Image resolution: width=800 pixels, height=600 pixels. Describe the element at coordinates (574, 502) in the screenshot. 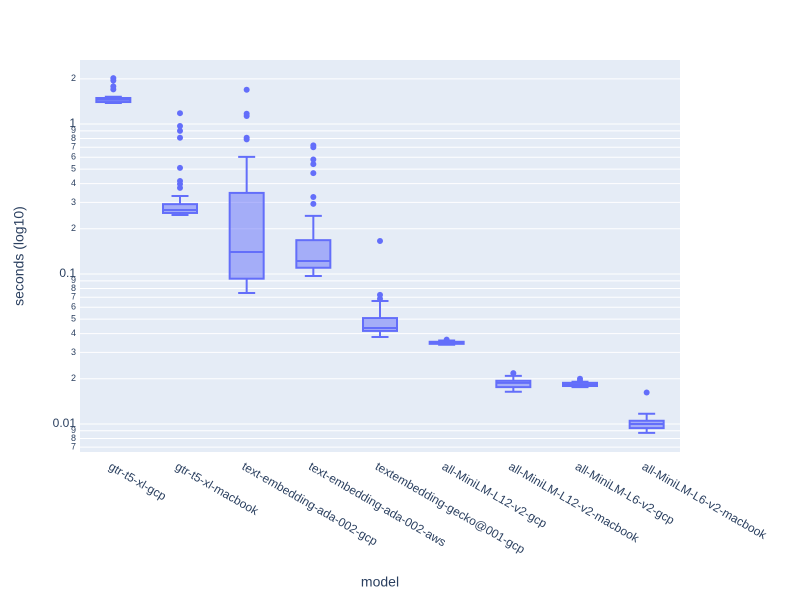

I see `x-tick-label: all-MiniLM-L12-v2-macbook` at that location.